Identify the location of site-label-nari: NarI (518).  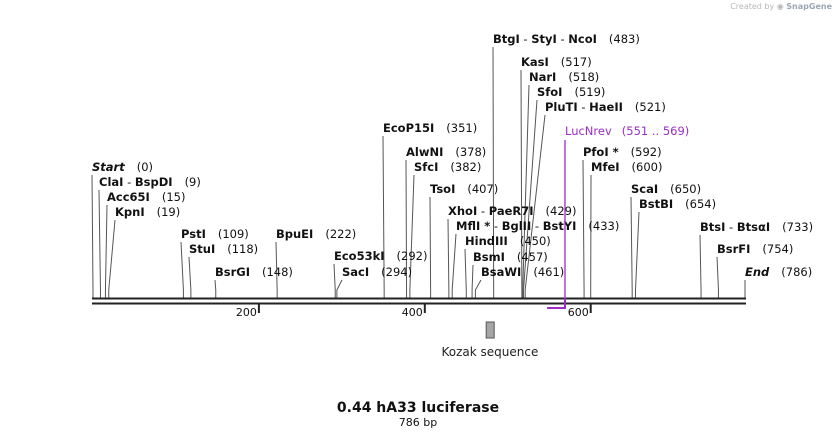
(564, 77).